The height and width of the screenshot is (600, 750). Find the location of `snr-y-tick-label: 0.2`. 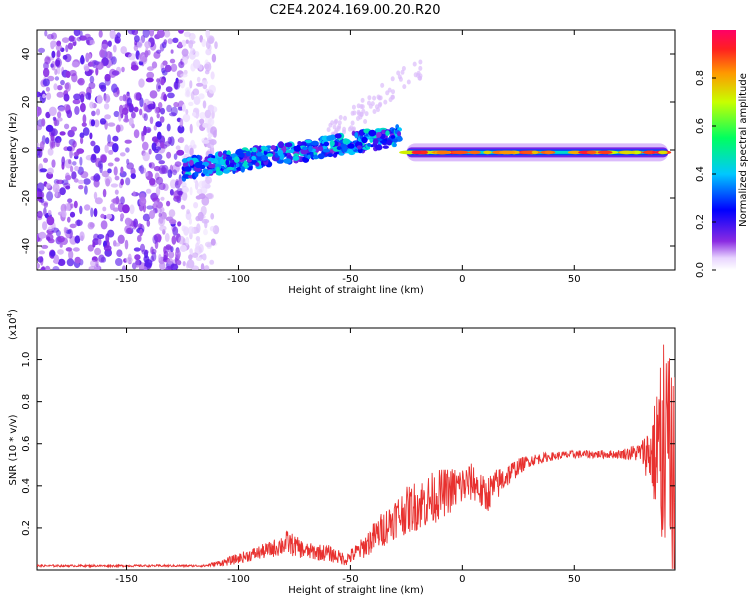

snr-y-tick-label: 0.2 is located at coordinates (26, 528).